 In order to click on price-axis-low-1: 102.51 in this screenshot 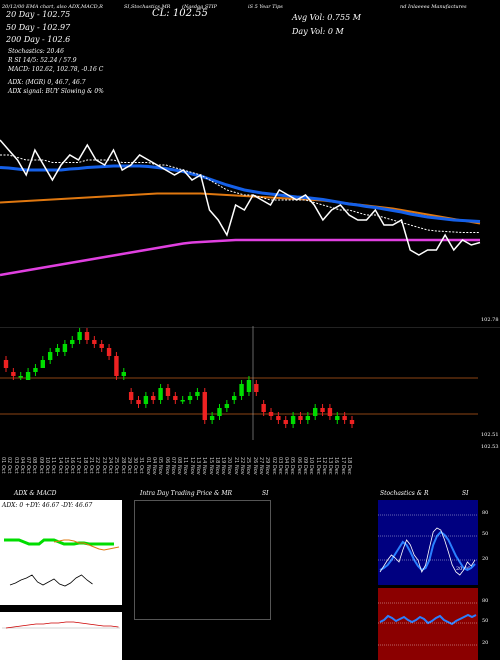, I will do `click(490, 435)`.